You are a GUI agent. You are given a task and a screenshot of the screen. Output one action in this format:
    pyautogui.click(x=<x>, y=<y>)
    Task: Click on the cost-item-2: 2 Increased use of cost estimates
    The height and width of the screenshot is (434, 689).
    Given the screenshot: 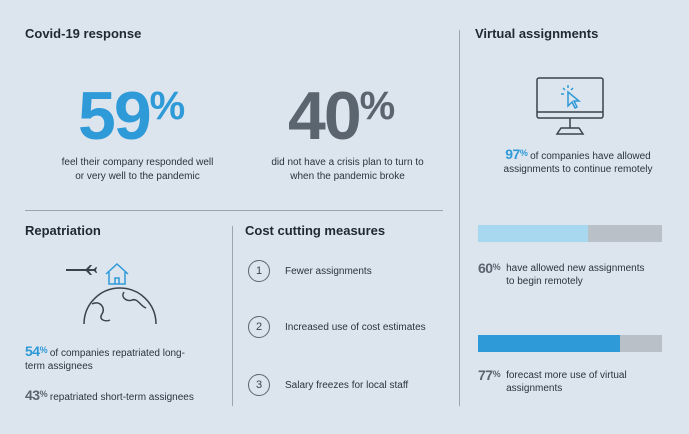 What is the action you would take?
    pyautogui.click(x=337, y=327)
    